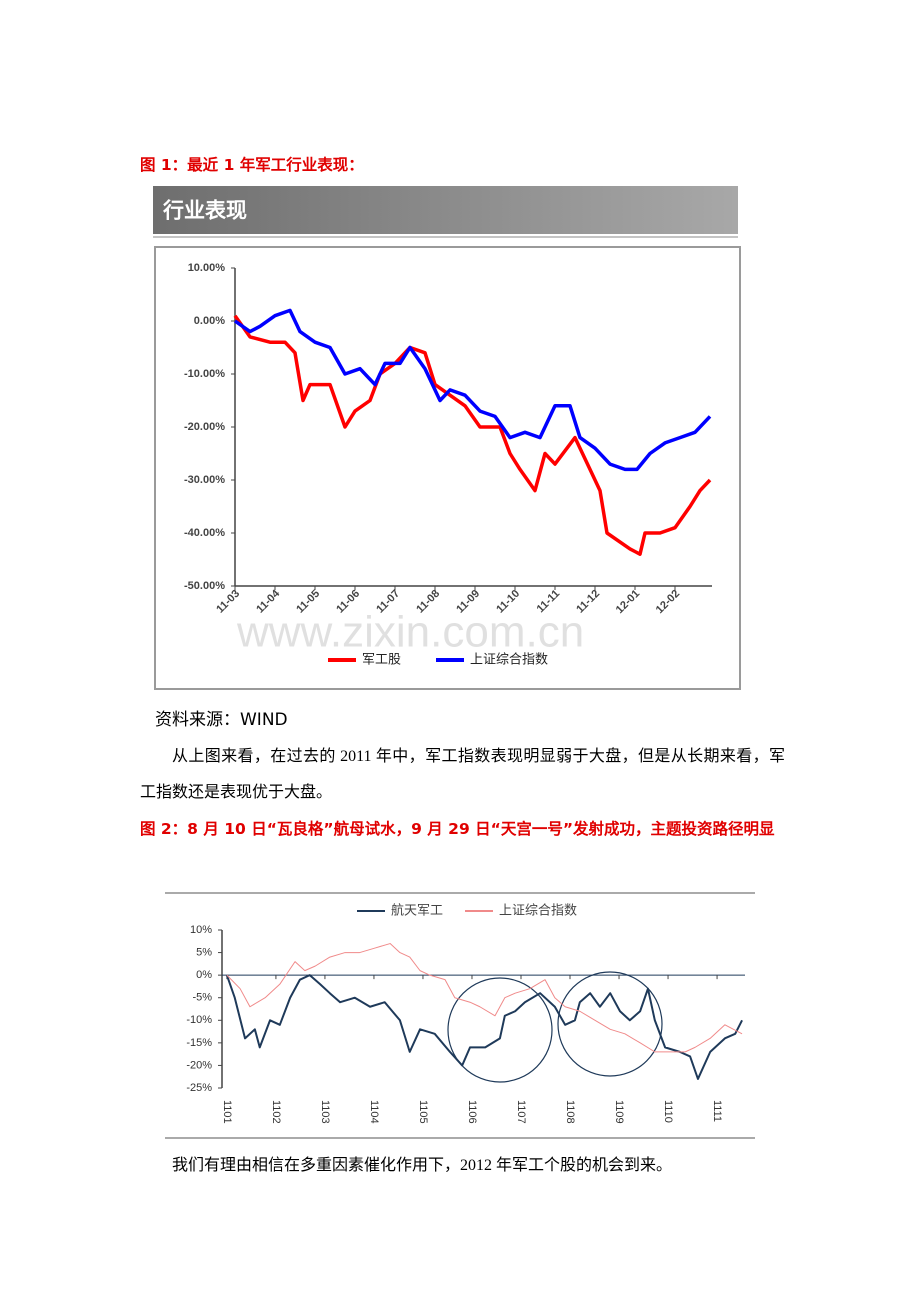 This screenshot has width=920, height=1302. What do you see at coordinates (221, 720) in the screenshot?
I see `source: 资料来源：WIND` at bounding box center [221, 720].